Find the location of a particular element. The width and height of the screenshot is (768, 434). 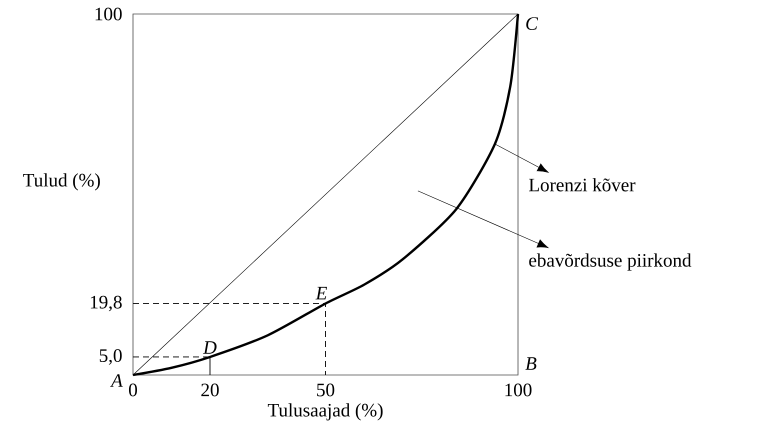

x-tick-label: 50 is located at coordinates (325, 390).